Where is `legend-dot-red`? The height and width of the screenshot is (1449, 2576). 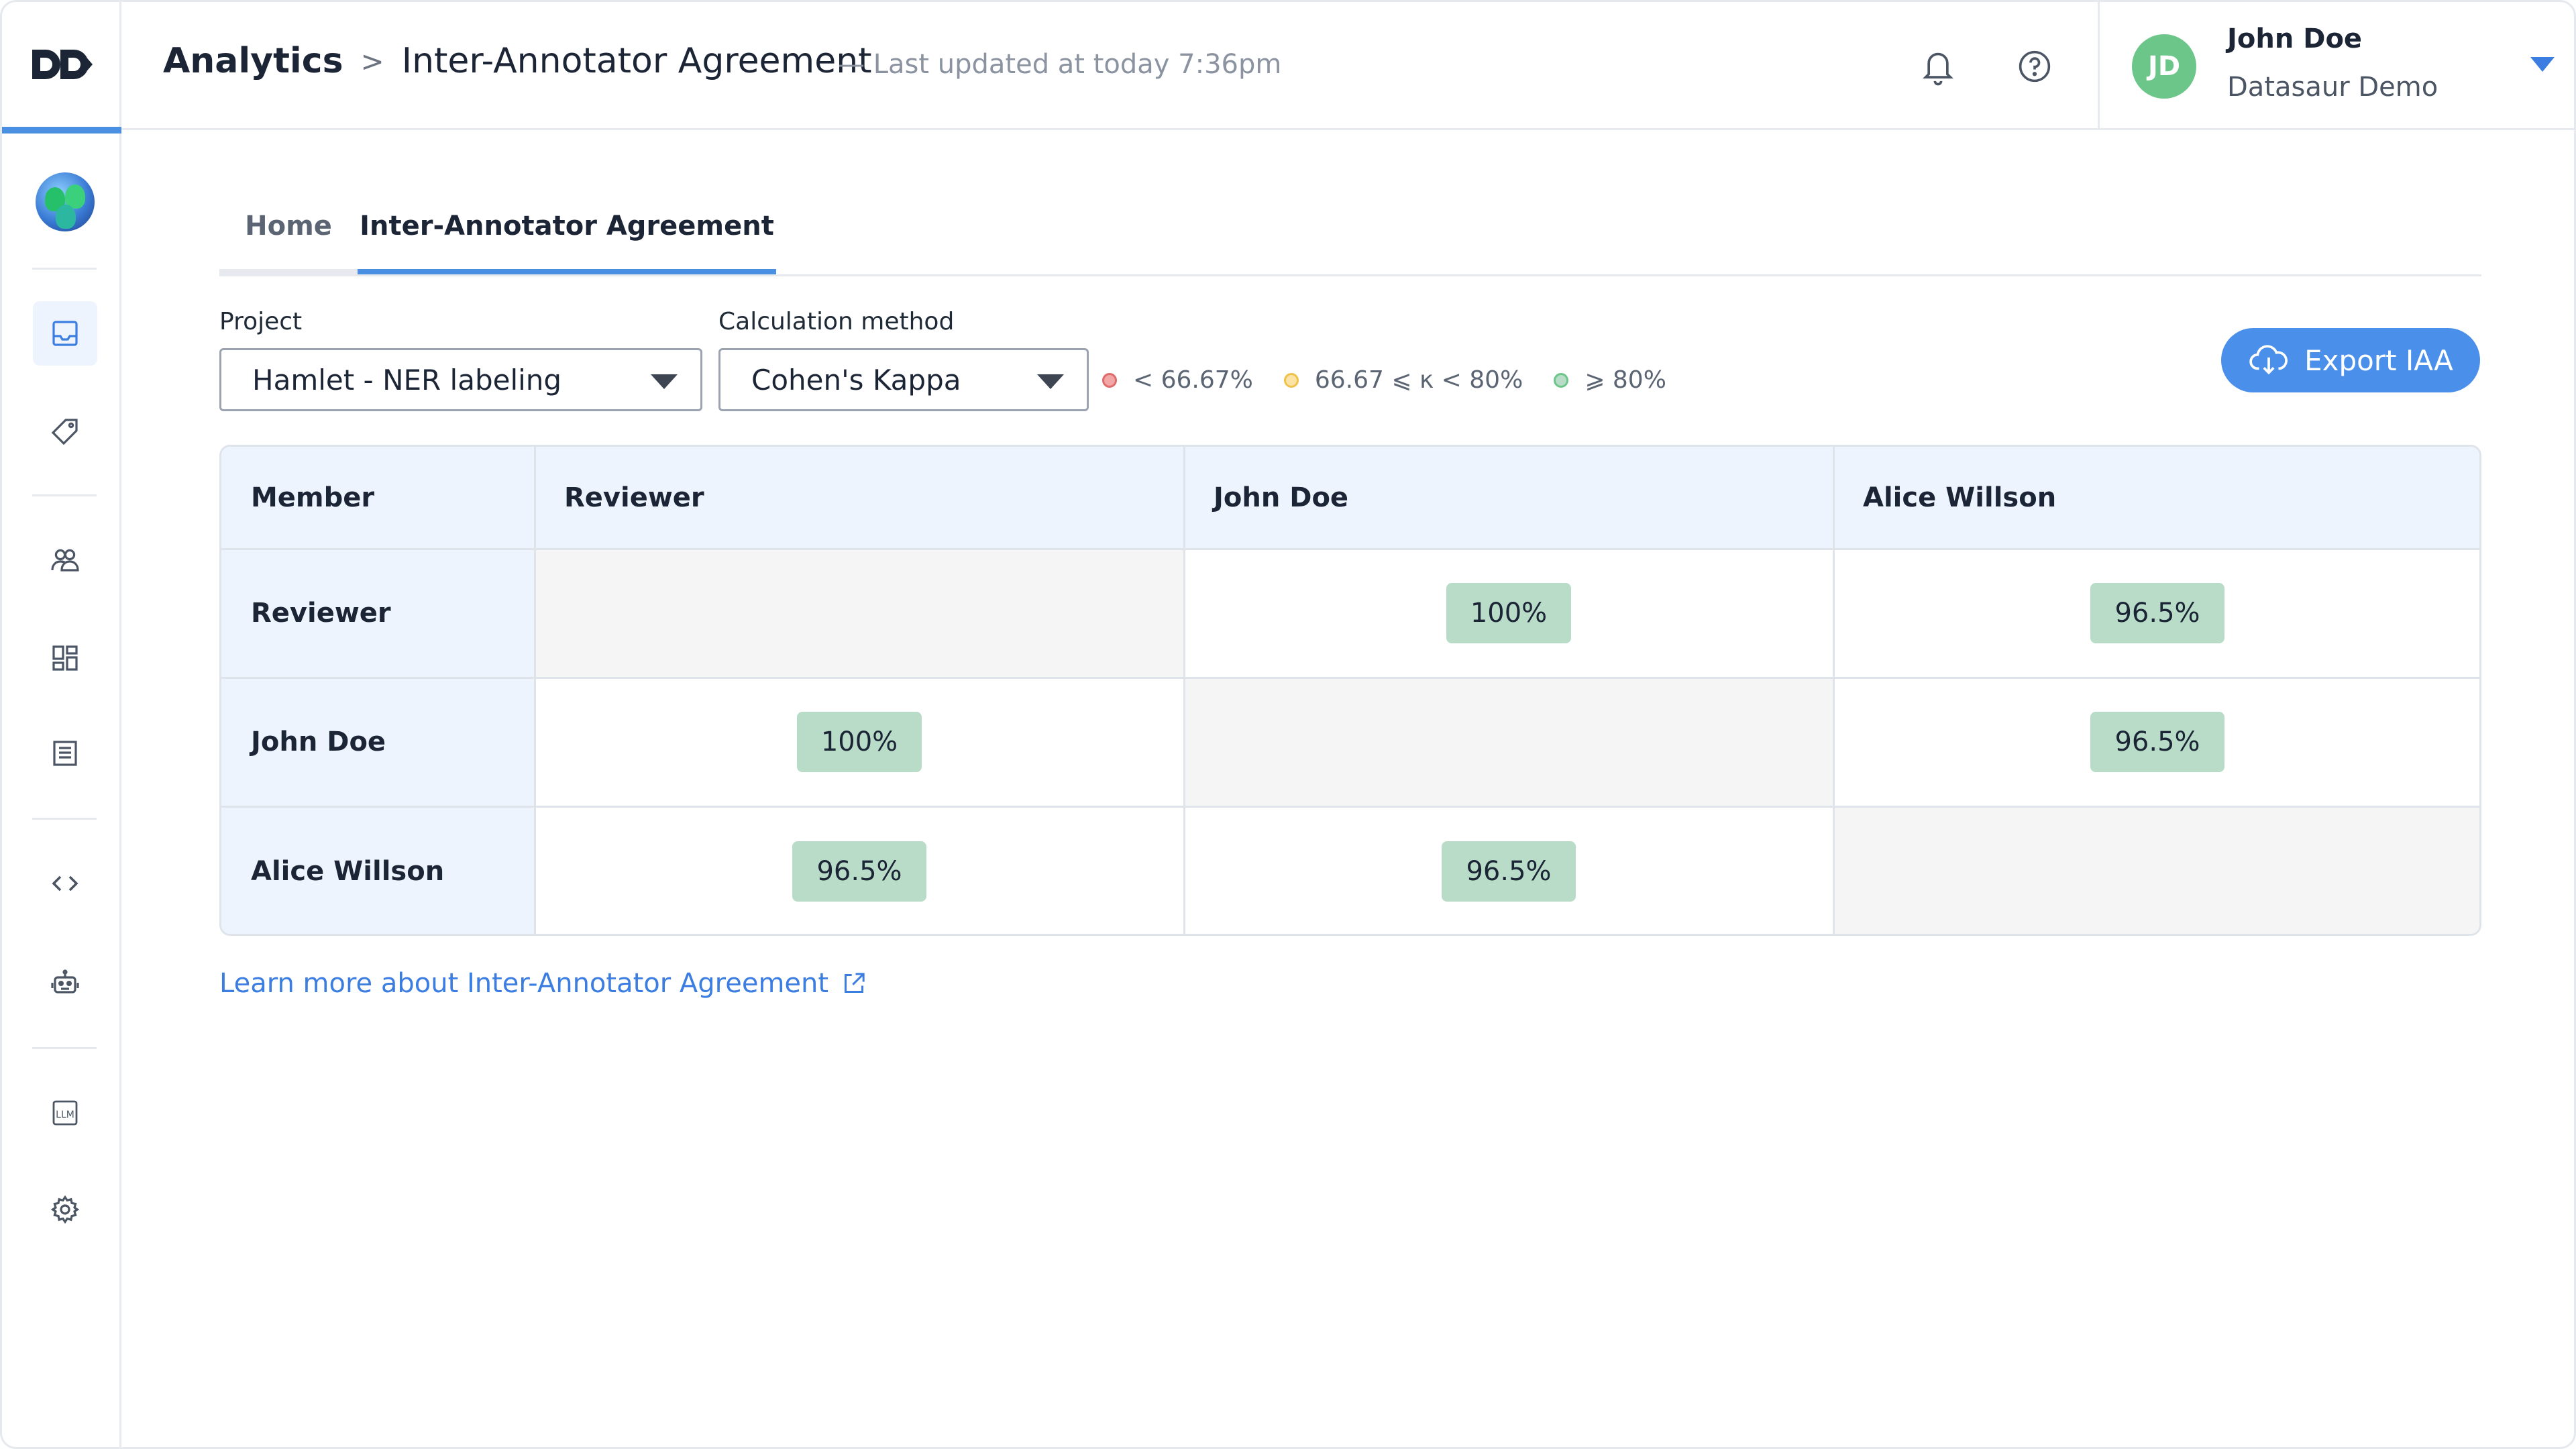
legend-dot-red is located at coordinates (1109, 380).